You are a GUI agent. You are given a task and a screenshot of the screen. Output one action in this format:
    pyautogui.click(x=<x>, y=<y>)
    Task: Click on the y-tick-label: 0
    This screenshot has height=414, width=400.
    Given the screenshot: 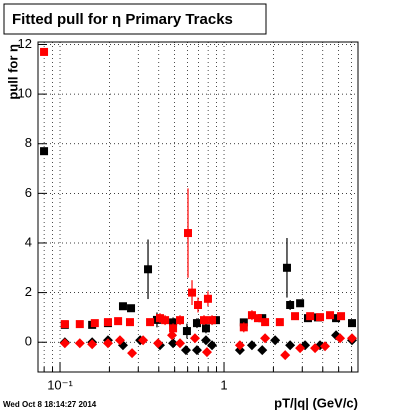 What is the action you would take?
    pyautogui.click(x=28, y=341)
    